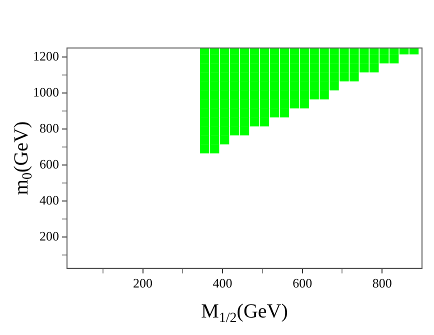 The width and height of the screenshot is (434, 335). What do you see at coordinates (302, 283) in the screenshot?
I see `x-tick-label: 600` at bounding box center [302, 283].